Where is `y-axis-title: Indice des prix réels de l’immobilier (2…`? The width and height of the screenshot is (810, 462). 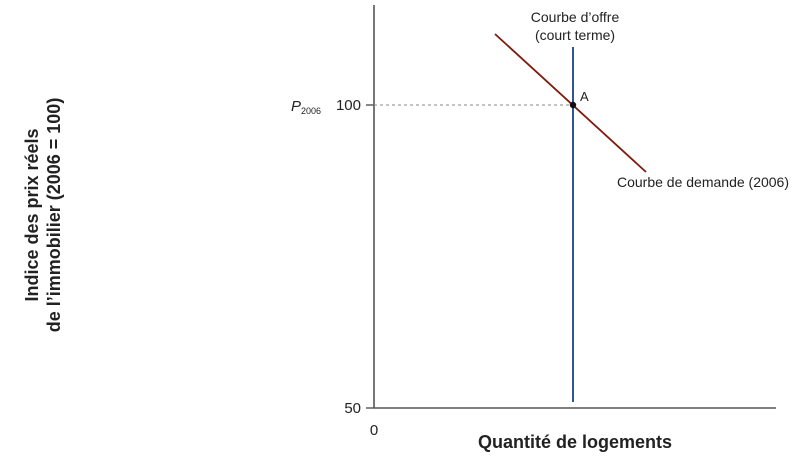 y-axis-title: Indice des prix réels de l’immobilier (2… is located at coordinates (43, 215).